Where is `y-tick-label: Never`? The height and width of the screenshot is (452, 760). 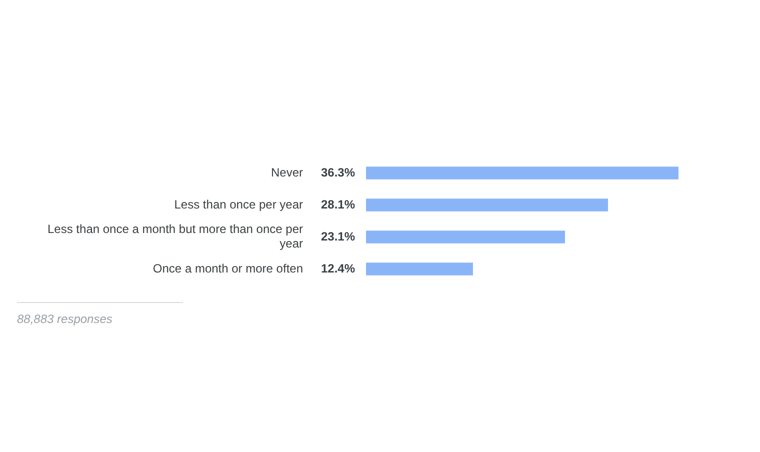
y-tick-label: Never is located at coordinates (286, 172).